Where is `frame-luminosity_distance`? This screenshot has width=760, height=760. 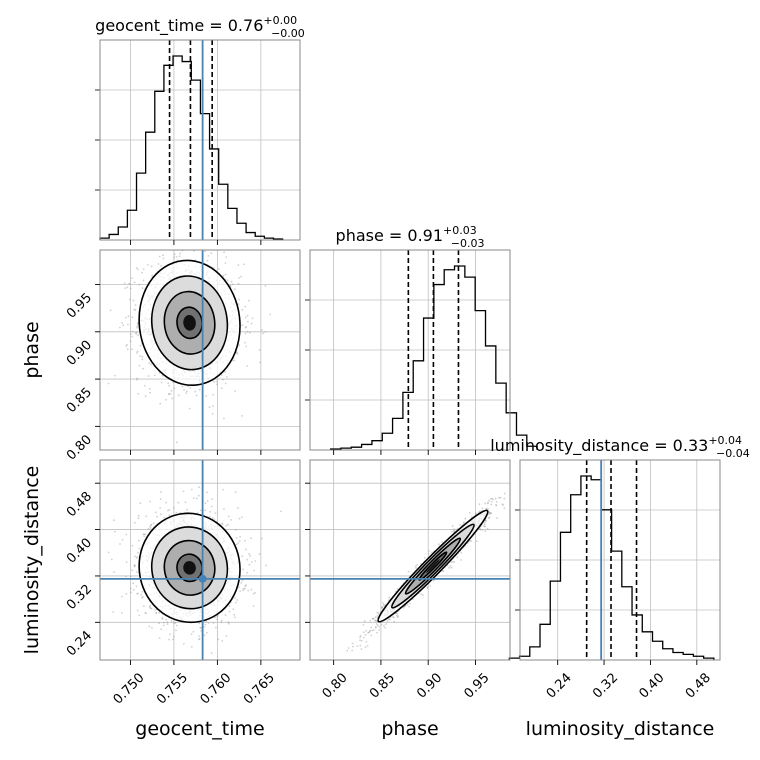 frame-luminosity_distance is located at coordinates (620, 560).